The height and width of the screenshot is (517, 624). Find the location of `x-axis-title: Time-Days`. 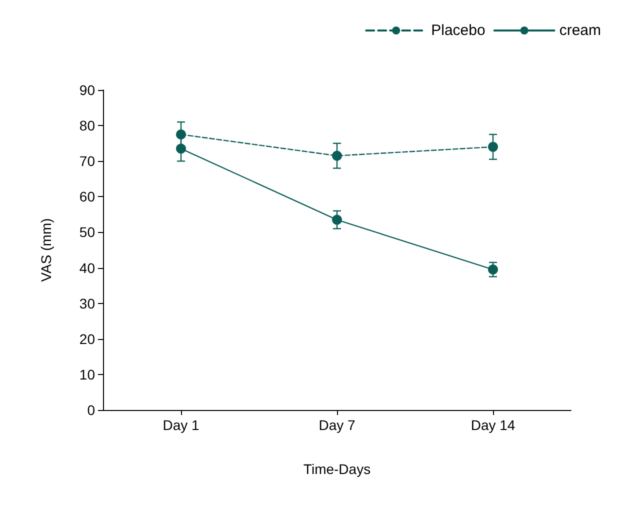

x-axis-title: Time-Days is located at coordinates (337, 469).